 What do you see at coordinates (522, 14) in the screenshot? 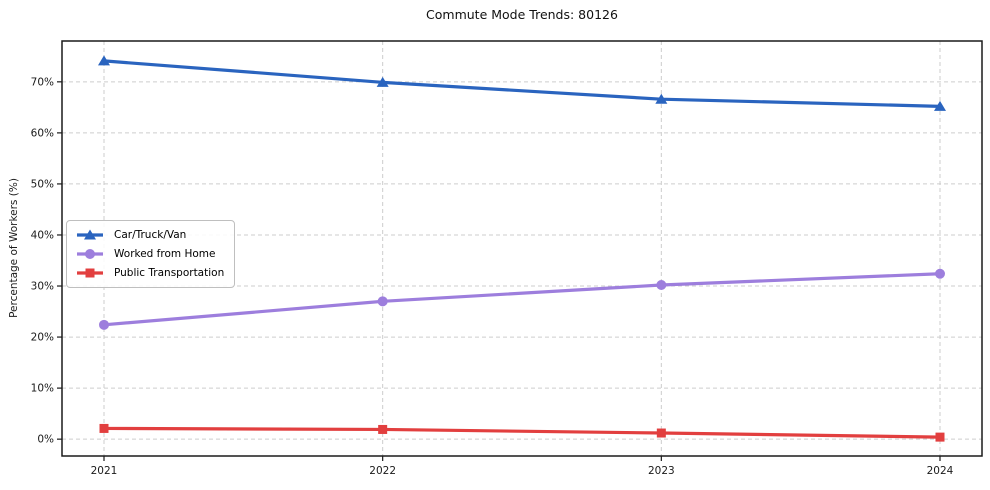
I see `chart-title: Commute Mode Trends: 80126` at bounding box center [522, 14].